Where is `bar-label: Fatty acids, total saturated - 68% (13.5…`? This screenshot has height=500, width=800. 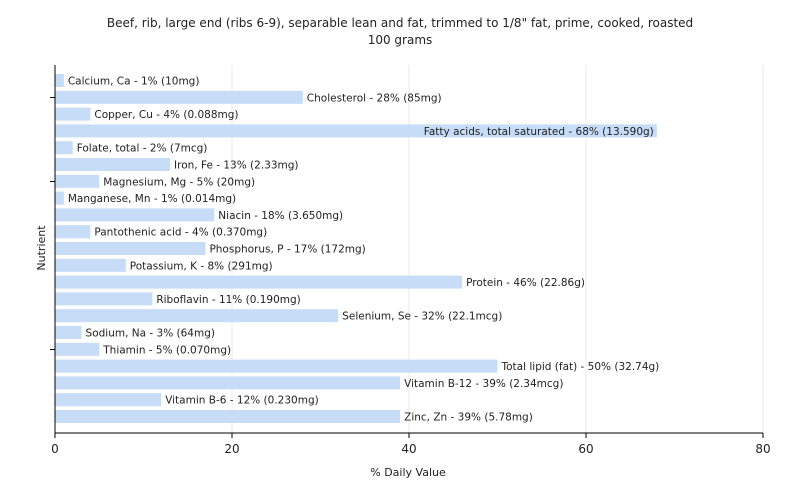 bar-label: Fatty acids, total saturated - 68% (13.5… is located at coordinates (539, 132).